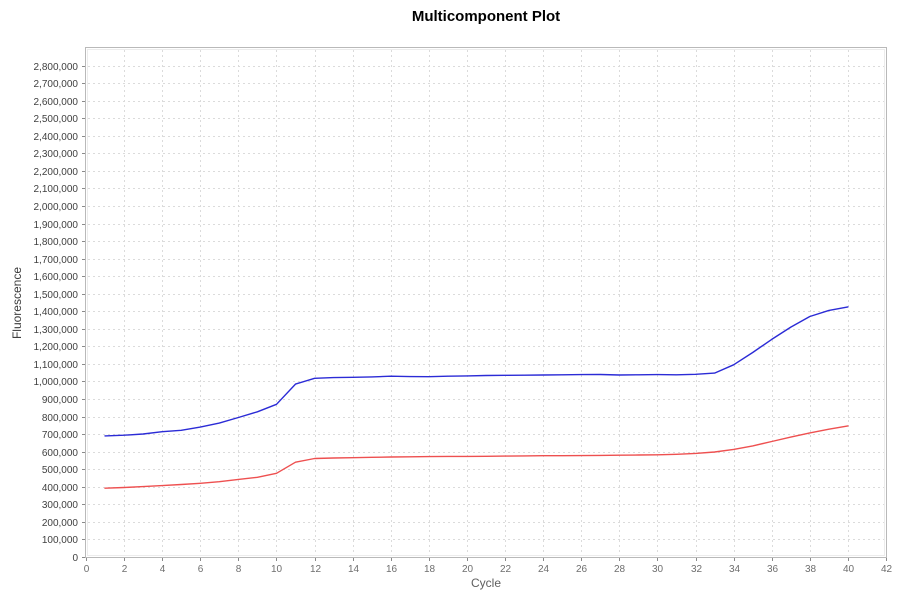 This screenshot has width=900, height=602. I want to click on x-tick-label: 26, so click(582, 569).